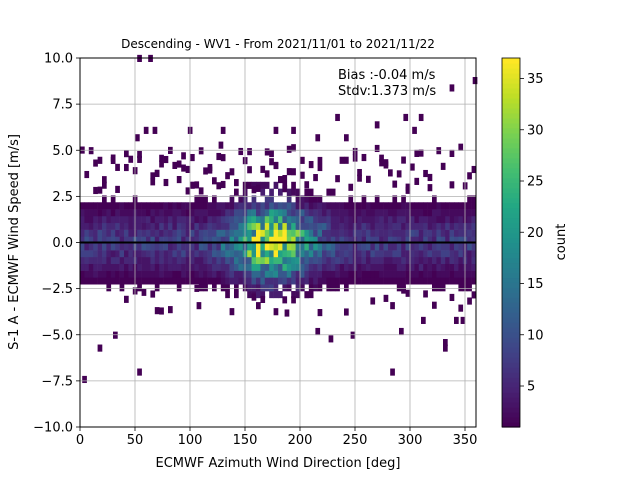  Describe the element at coordinates (410, 440) in the screenshot. I see `x-tick-label: 300` at that location.